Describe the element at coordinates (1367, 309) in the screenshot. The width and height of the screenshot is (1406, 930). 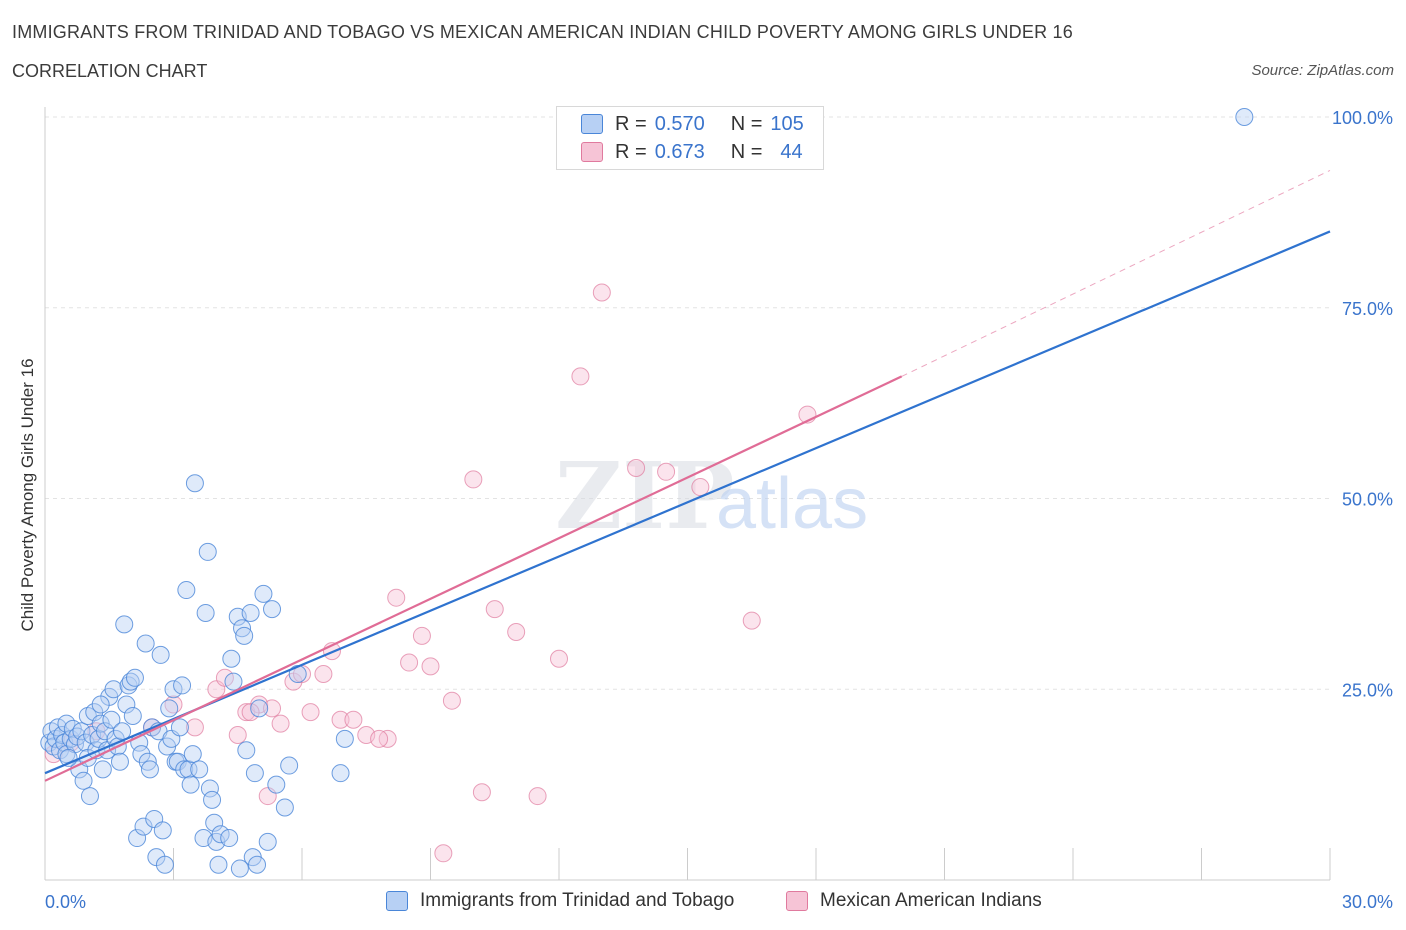
I see `y-tick-label: 75.0%` at that location.